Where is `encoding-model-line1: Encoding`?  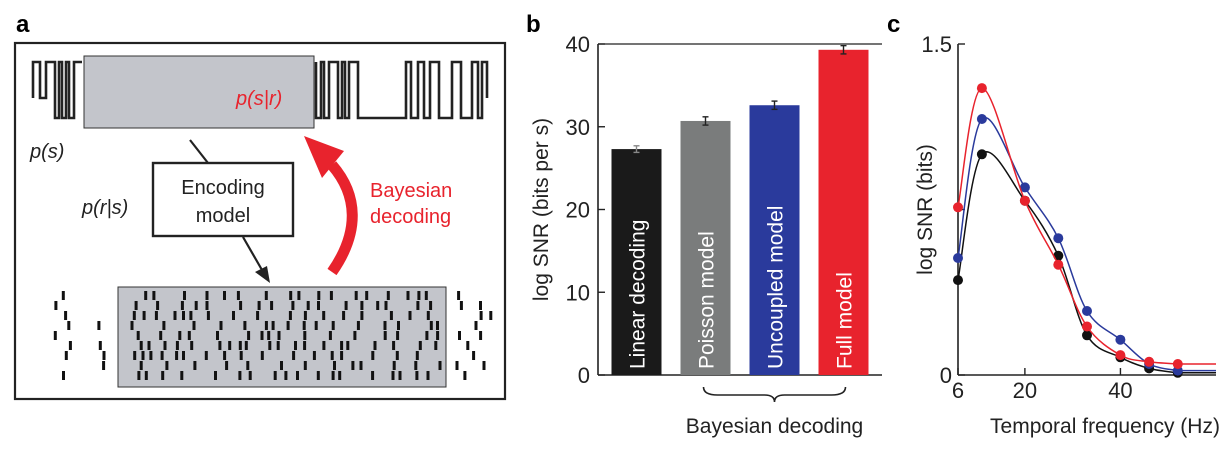
encoding-model-line1: Encoding is located at coordinates (222, 188).